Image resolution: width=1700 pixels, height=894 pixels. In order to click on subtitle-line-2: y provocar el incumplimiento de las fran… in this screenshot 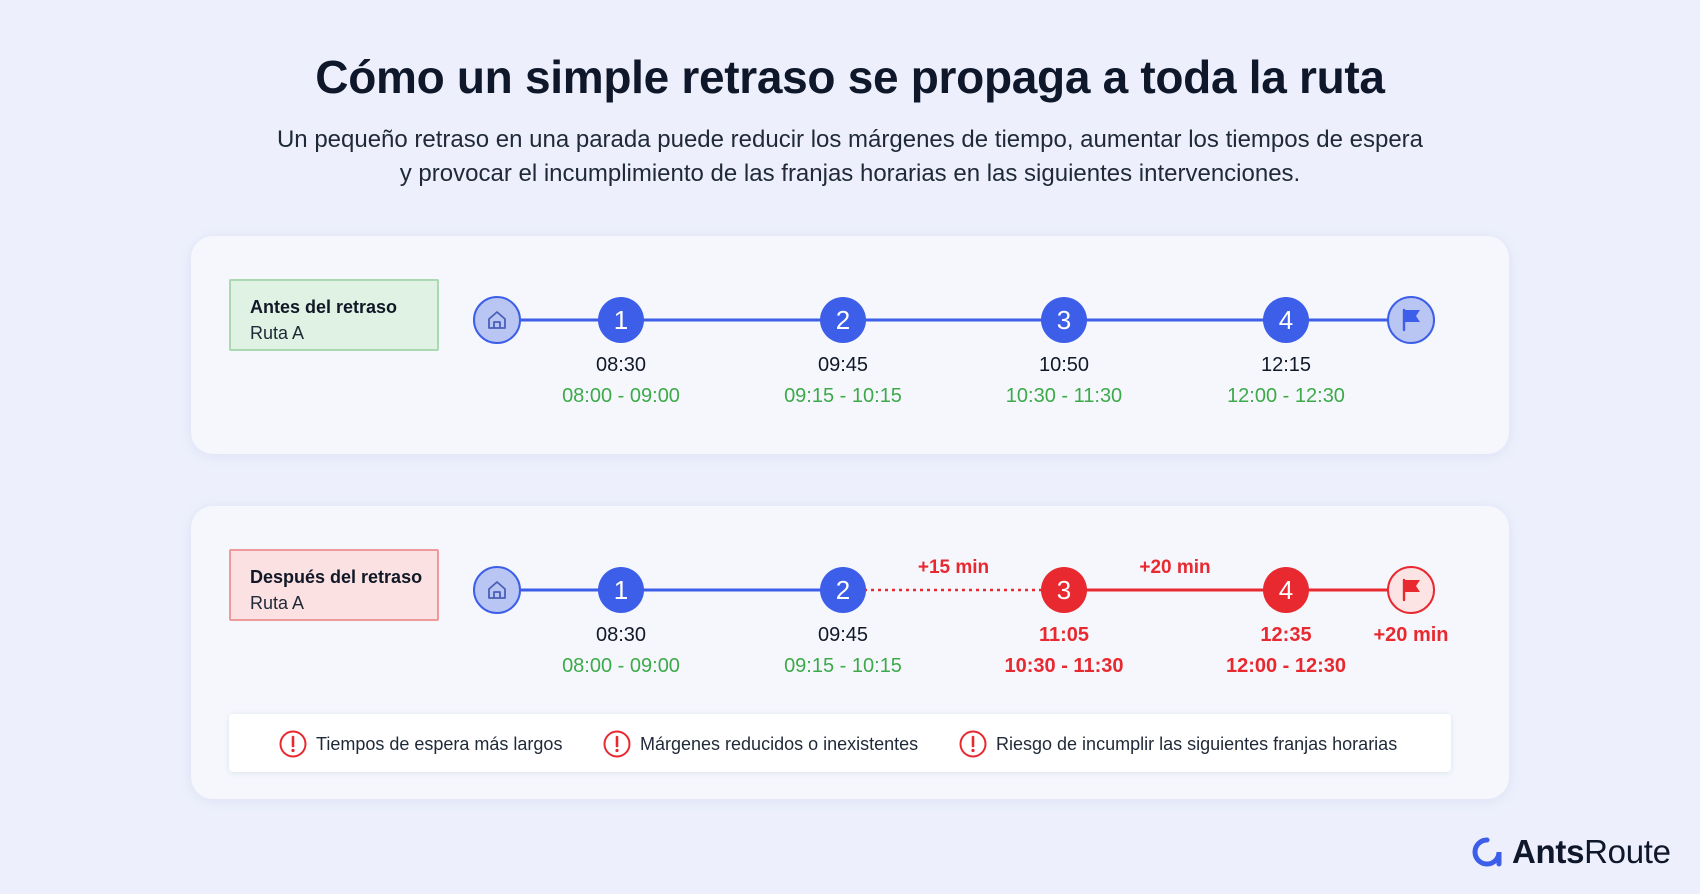, I will do `click(850, 173)`.